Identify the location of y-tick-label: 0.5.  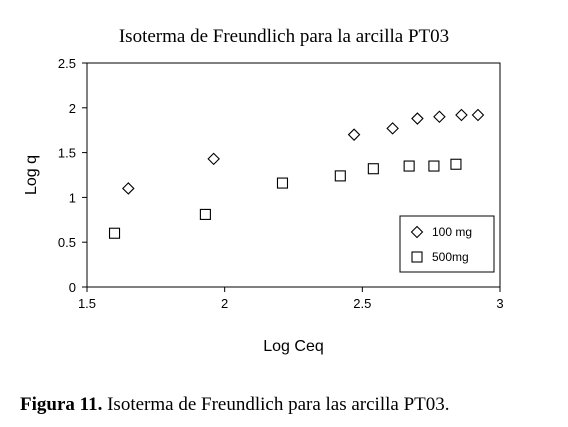
(67, 242).